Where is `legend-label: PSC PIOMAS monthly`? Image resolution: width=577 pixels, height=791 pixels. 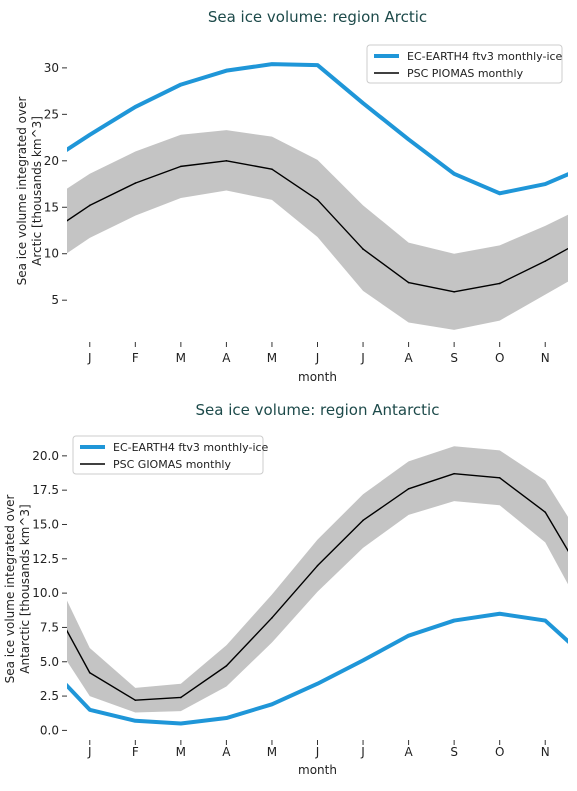
legend-label: PSC PIOMAS monthly is located at coordinates (465, 73).